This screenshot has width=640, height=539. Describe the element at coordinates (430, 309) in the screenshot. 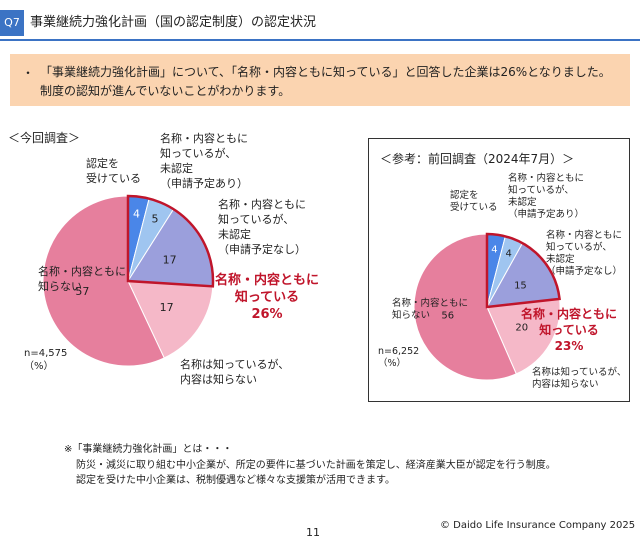

I see `label-unknown-previous: 名称・内容ともに 知らない` at that location.